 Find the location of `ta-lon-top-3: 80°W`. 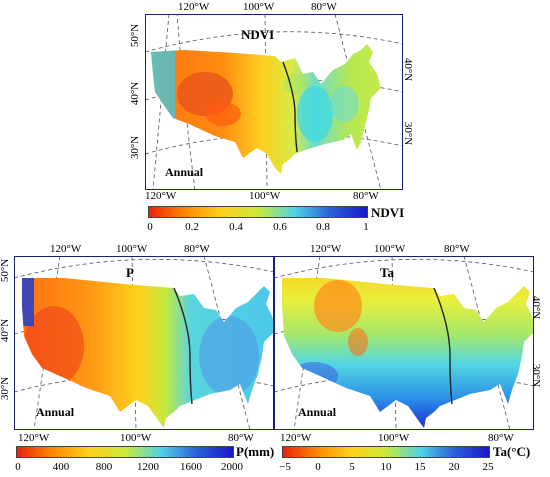

ta-lon-top-3: 80°W is located at coordinates (457, 249).